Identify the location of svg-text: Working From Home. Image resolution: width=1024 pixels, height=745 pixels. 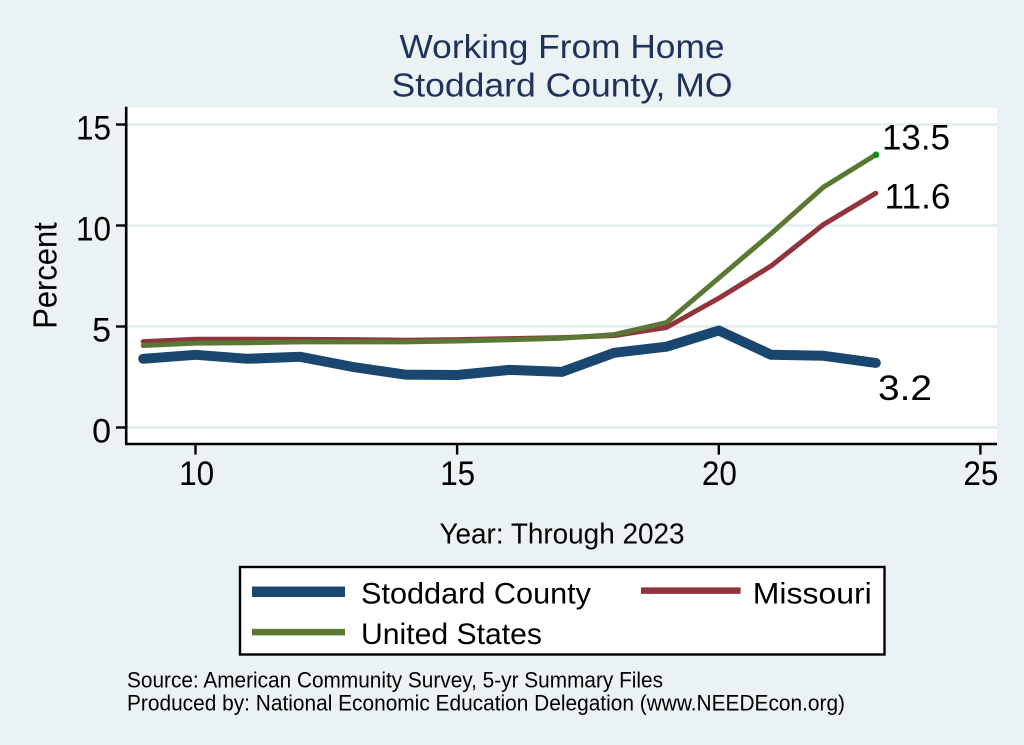
(562, 46).